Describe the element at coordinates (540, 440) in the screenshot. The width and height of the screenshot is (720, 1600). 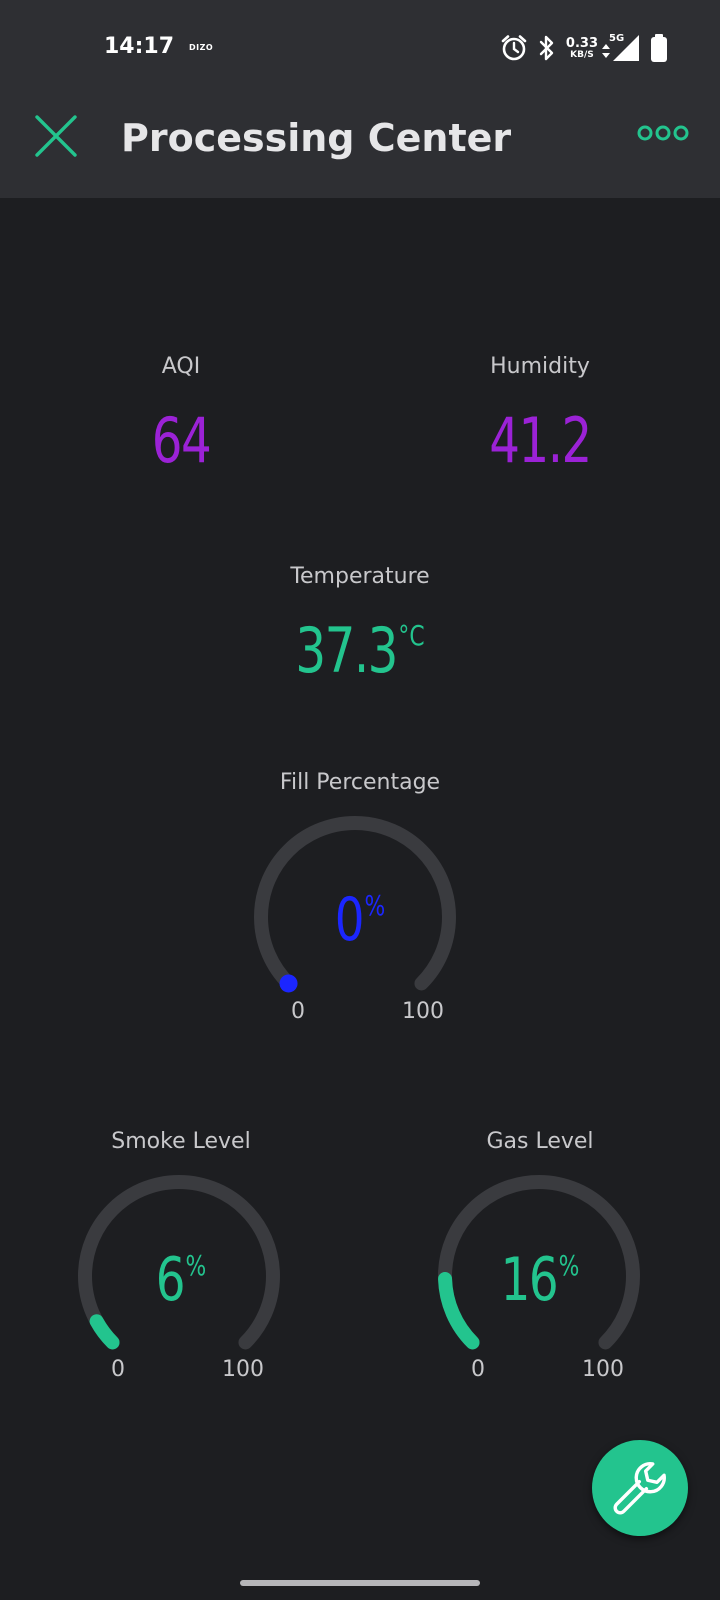
I see `humidity-value: 41.2` at that location.